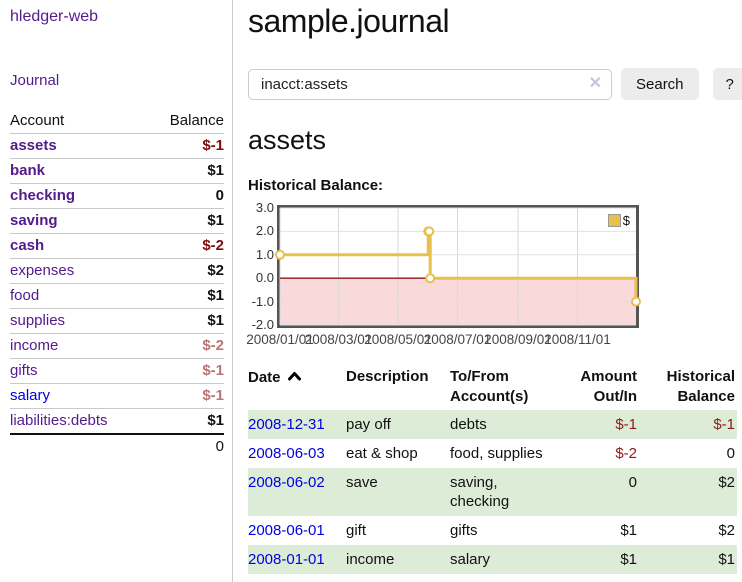  What do you see at coordinates (54, 16) in the screenshot?
I see `app-title-link: hledger-web` at bounding box center [54, 16].